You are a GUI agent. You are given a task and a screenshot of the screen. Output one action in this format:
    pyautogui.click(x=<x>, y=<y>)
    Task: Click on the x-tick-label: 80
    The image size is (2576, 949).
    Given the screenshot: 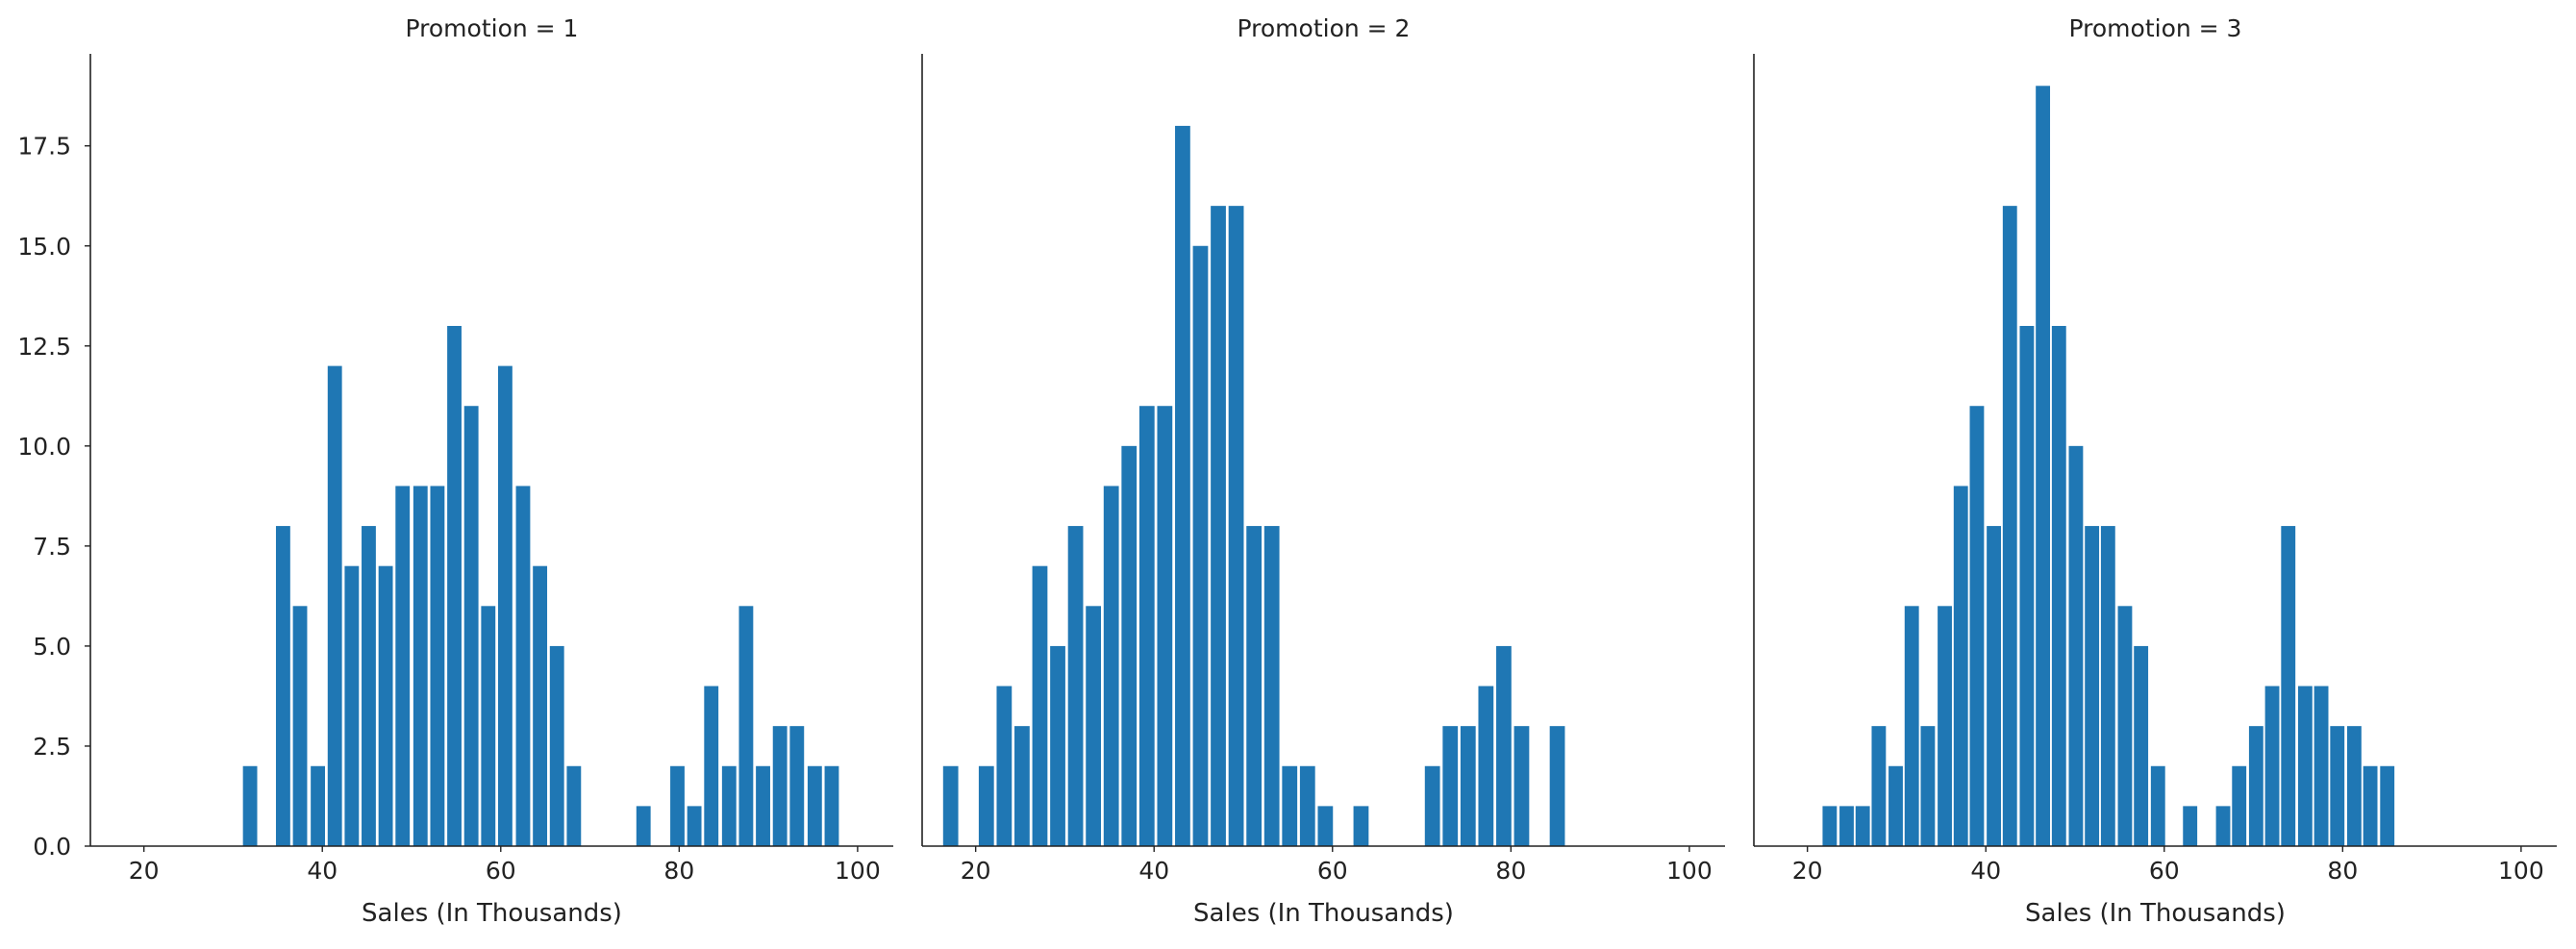 What is the action you would take?
    pyautogui.click(x=1510, y=871)
    